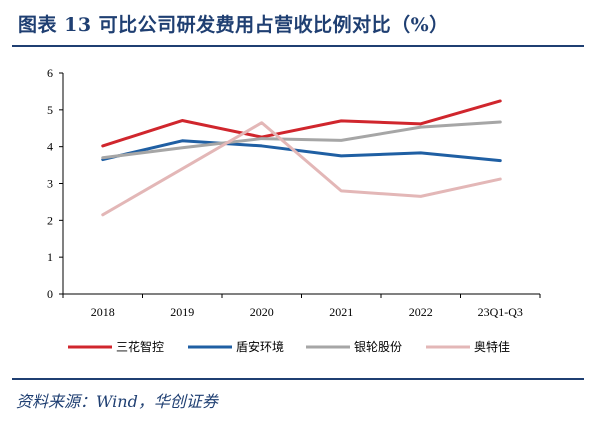  Describe the element at coordinates (298, 379) in the screenshot. I see `source-rule` at that location.